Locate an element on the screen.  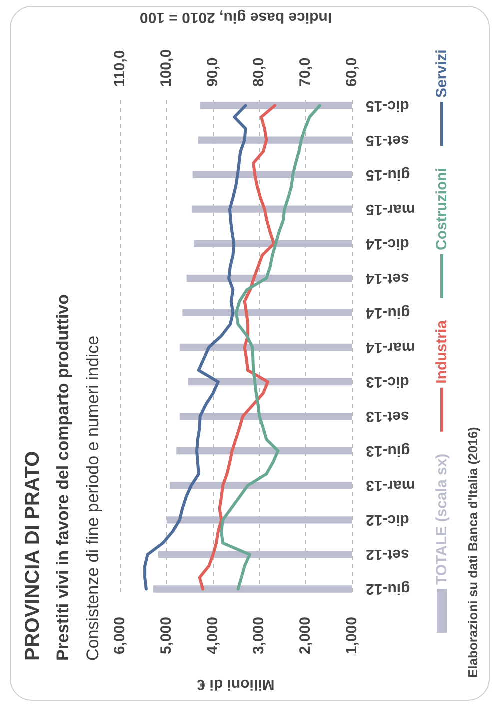
y-tick-label: dic-13 is located at coordinates (388, 382).